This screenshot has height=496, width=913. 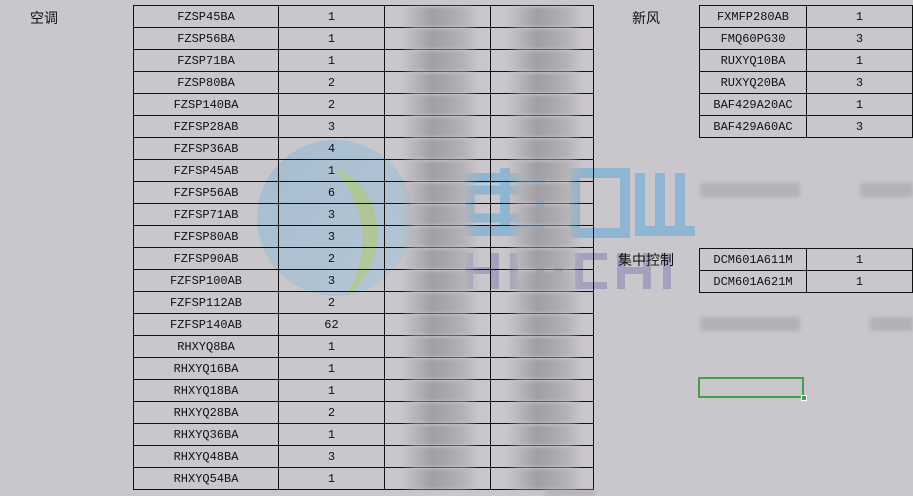 I want to click on model-cell: RHXYQ54BA, so click(x=206, y=478).